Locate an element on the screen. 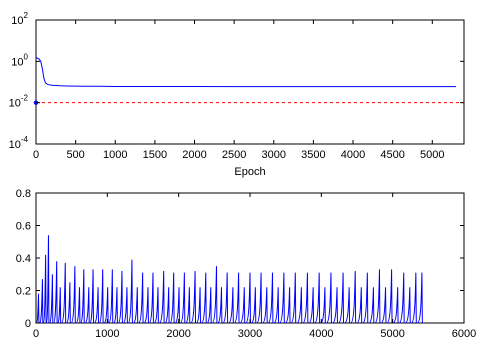 Image resolution: width=483 pixels, height=341 pixels. top-x-axis-label: Epoch is located at coordinates (249, 172).